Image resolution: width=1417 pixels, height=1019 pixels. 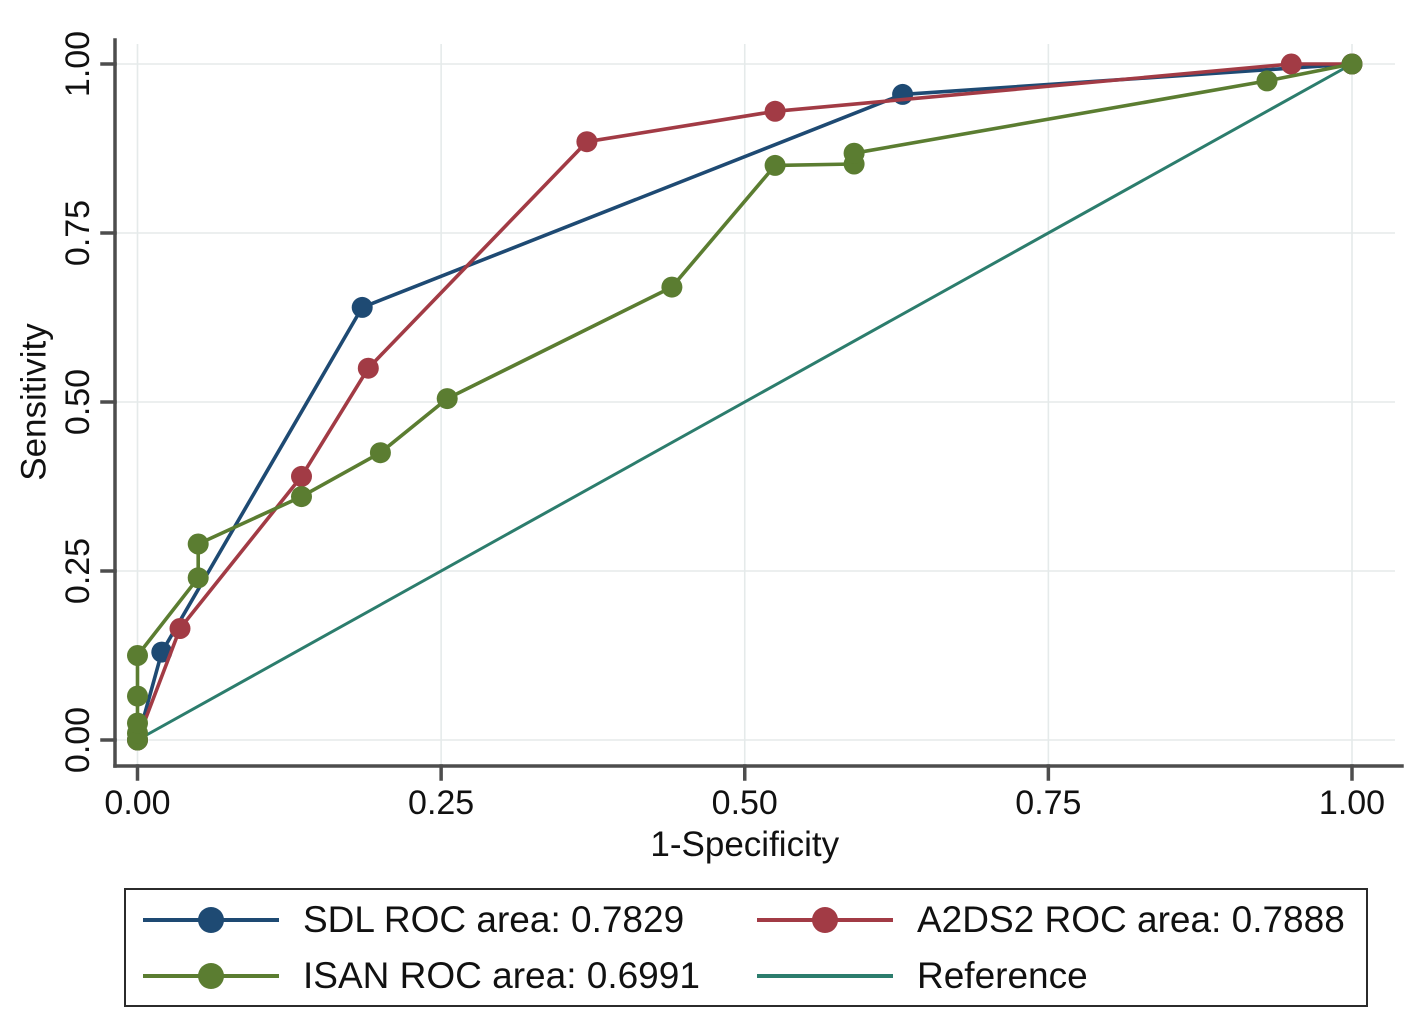 I want to click on y-tick-label: 0.50, so click(x=78, y=402).